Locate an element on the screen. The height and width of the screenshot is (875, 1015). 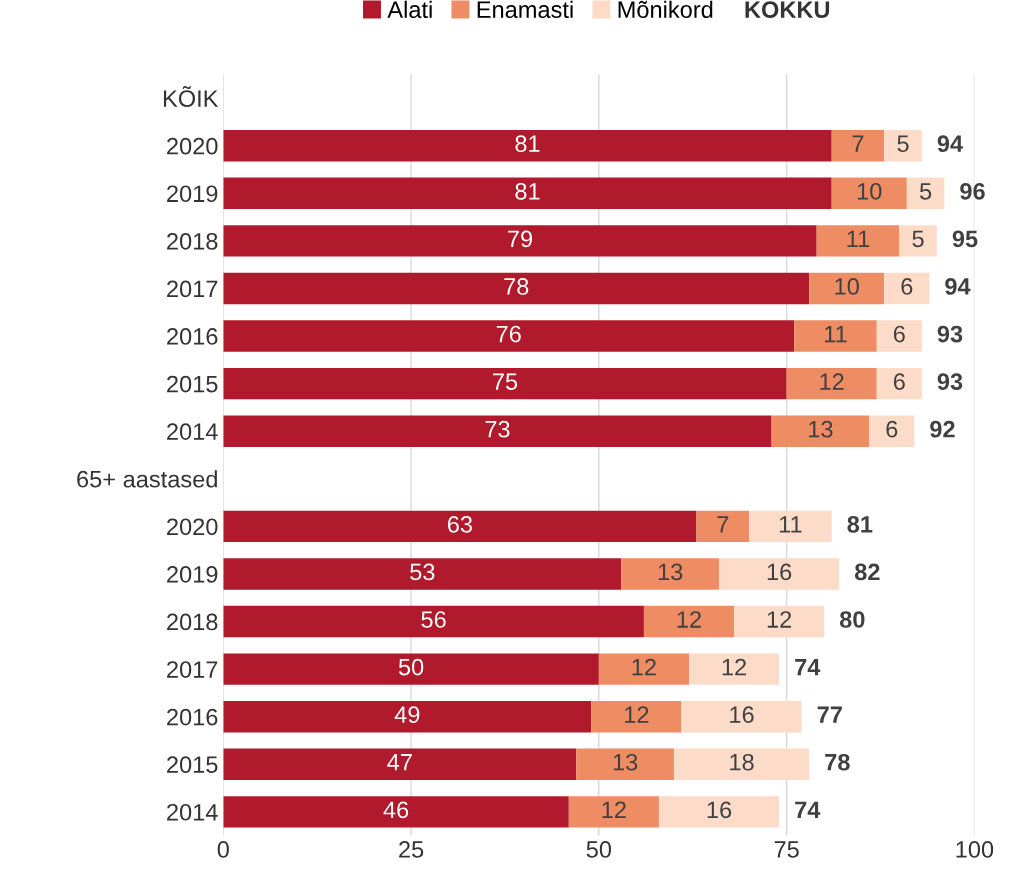
y-tick-label: 2019 is located at coordinates (192, 194).